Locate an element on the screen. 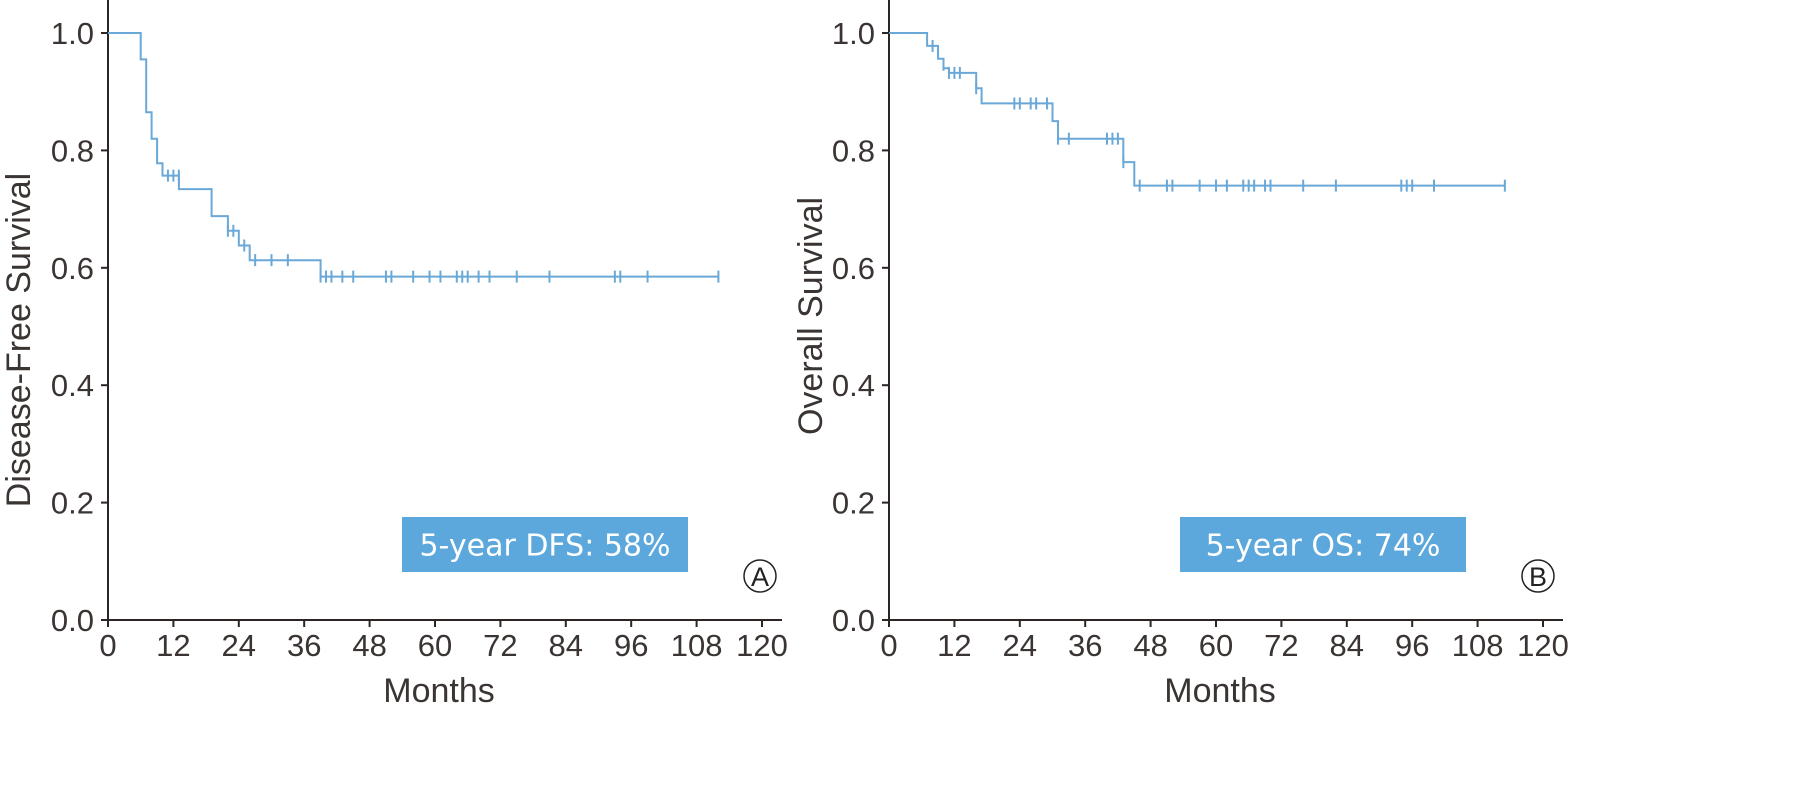  panel-tag-label: A is located at coordinates (760, 577).